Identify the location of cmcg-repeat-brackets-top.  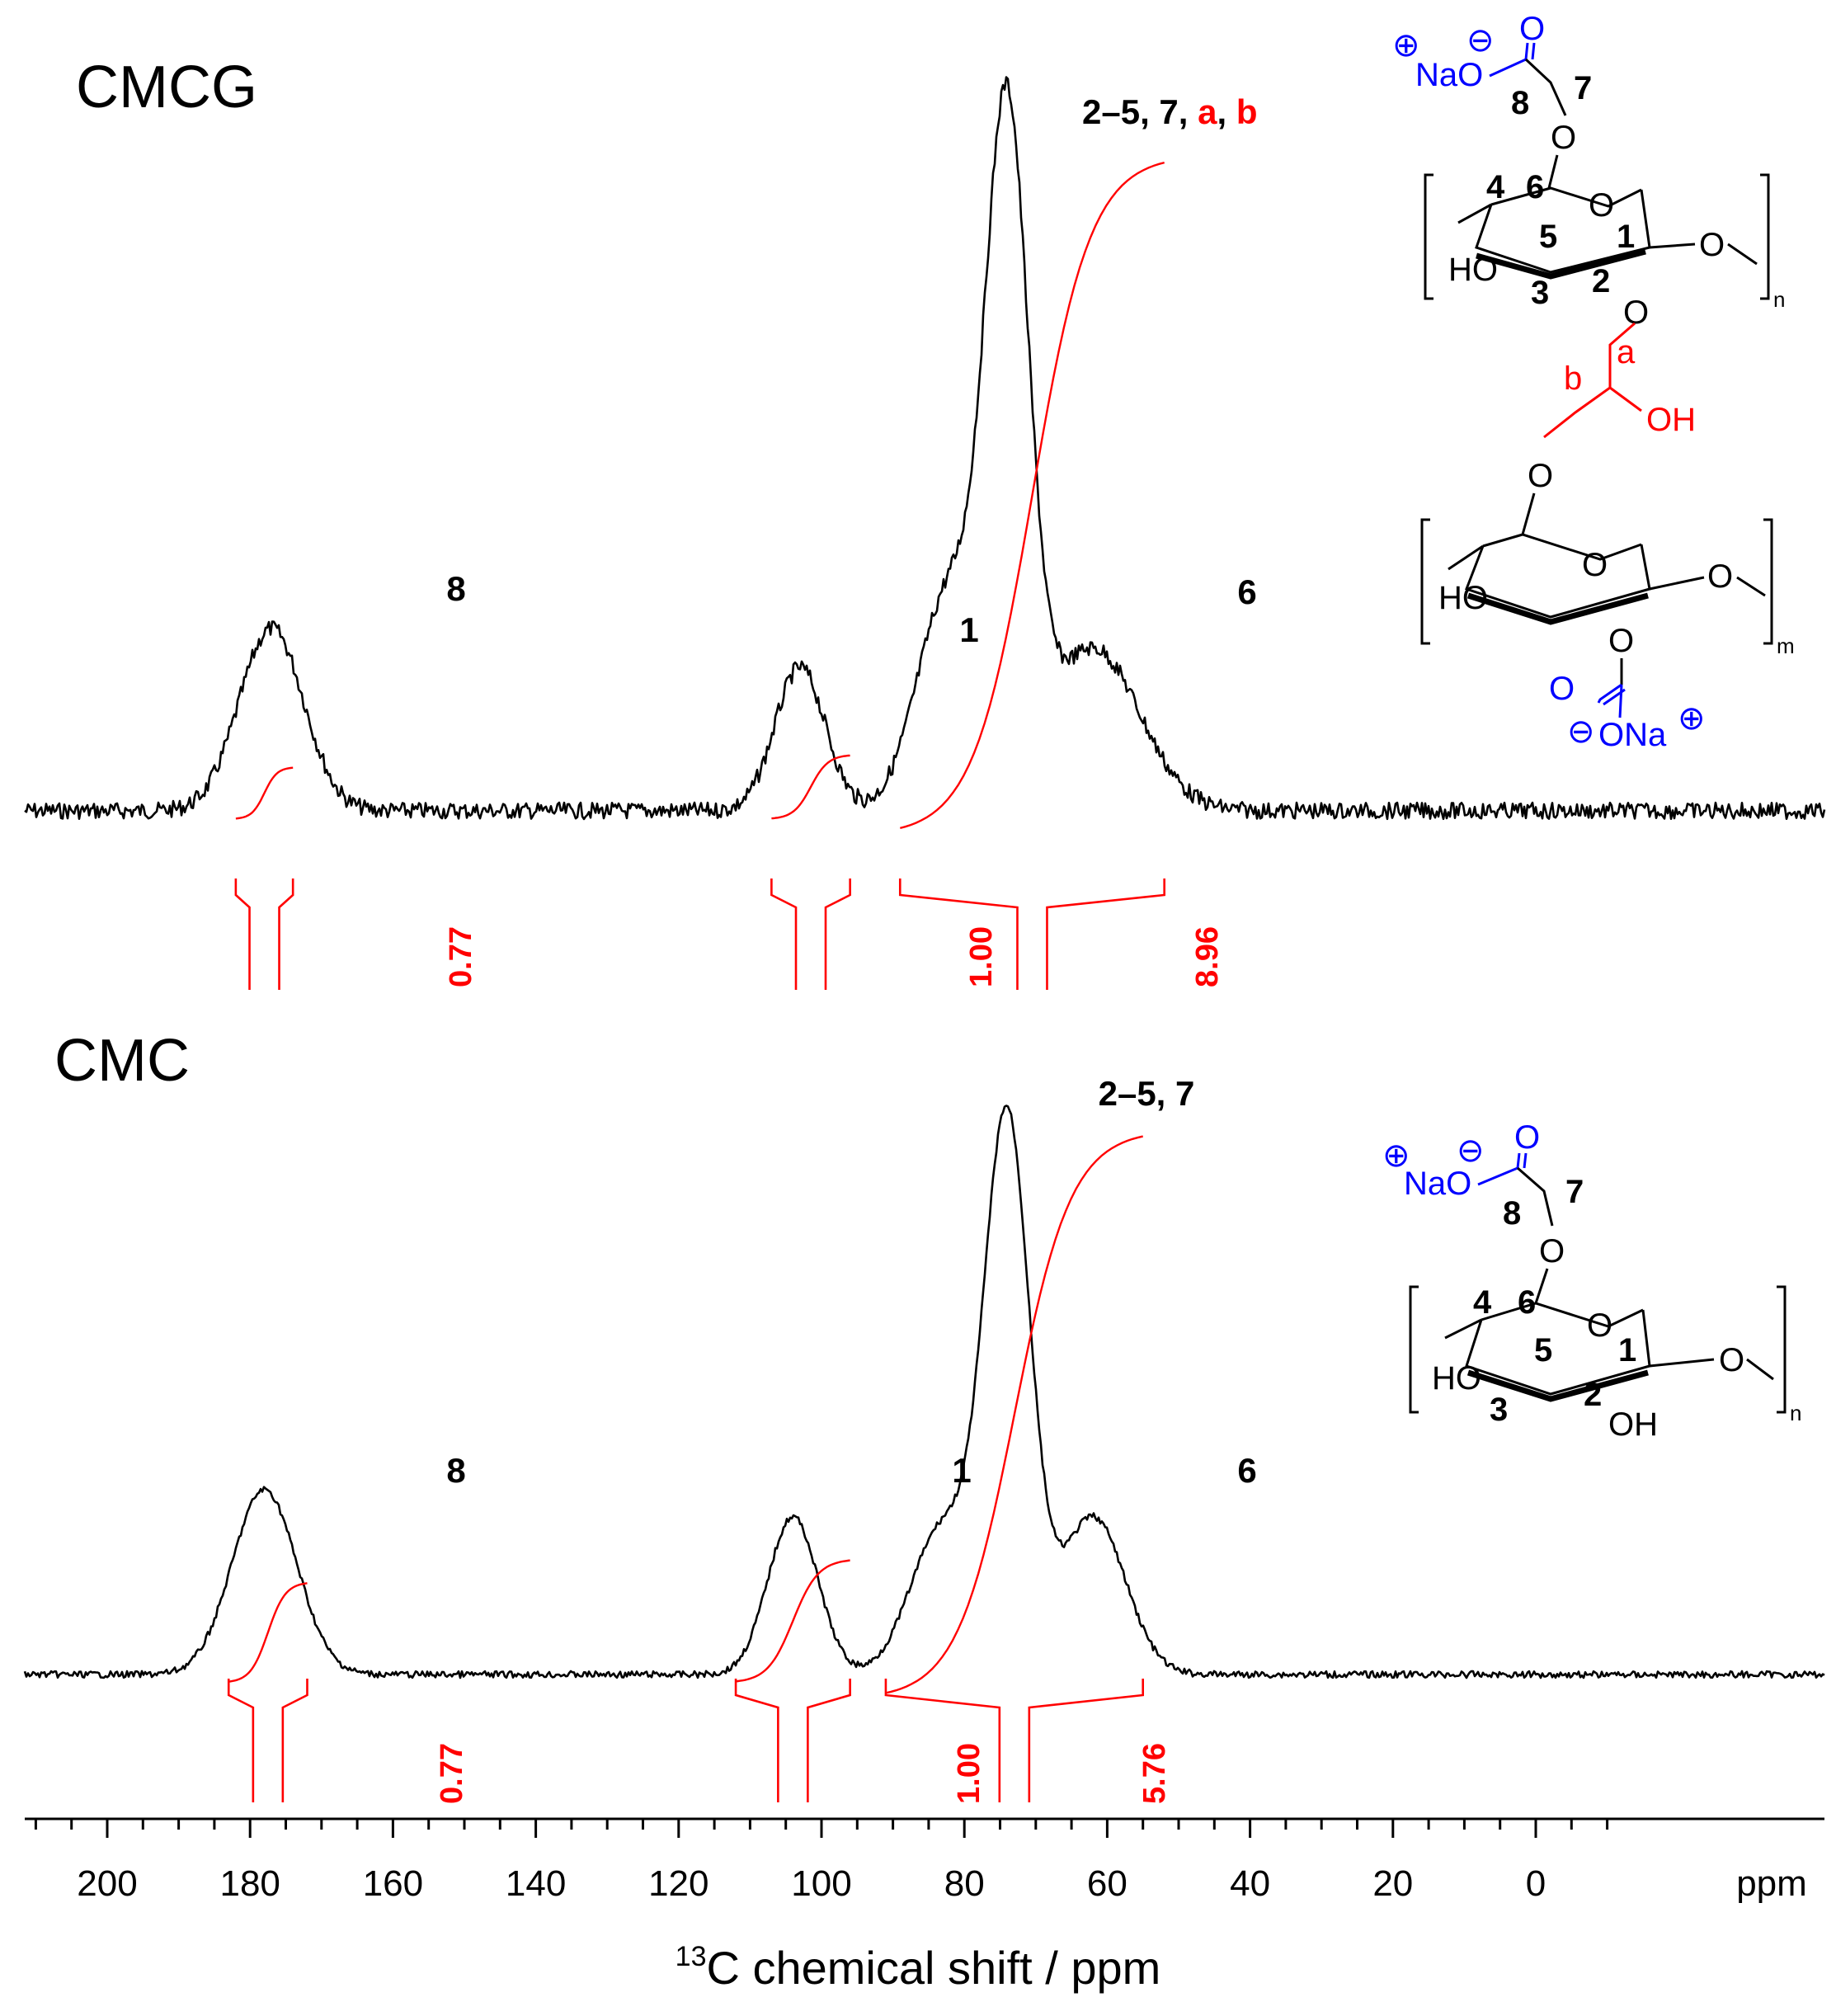
(1597, 236).